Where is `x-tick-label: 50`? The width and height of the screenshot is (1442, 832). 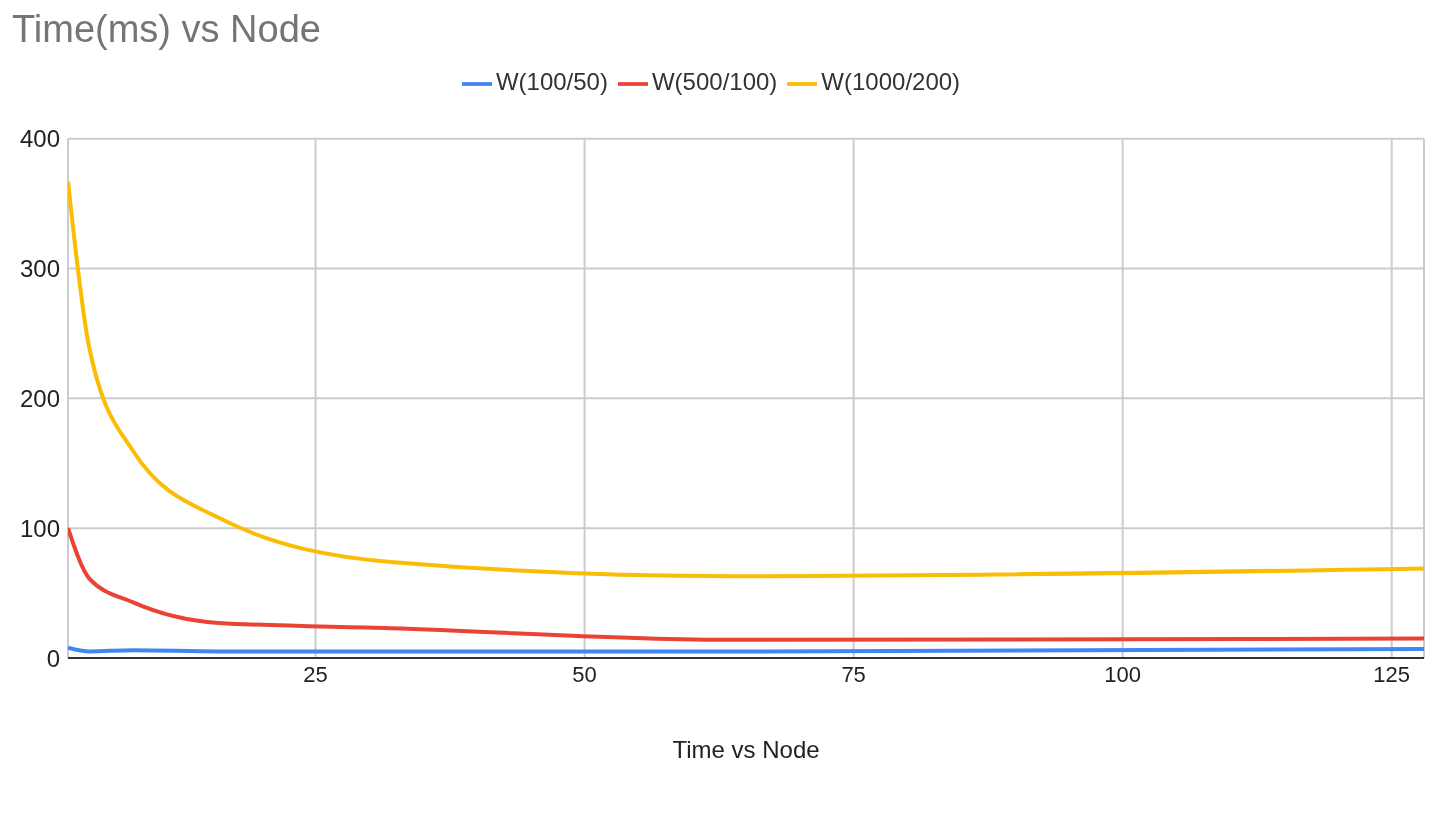
x-tick-label: 50 is located at coordinates (584, 674).